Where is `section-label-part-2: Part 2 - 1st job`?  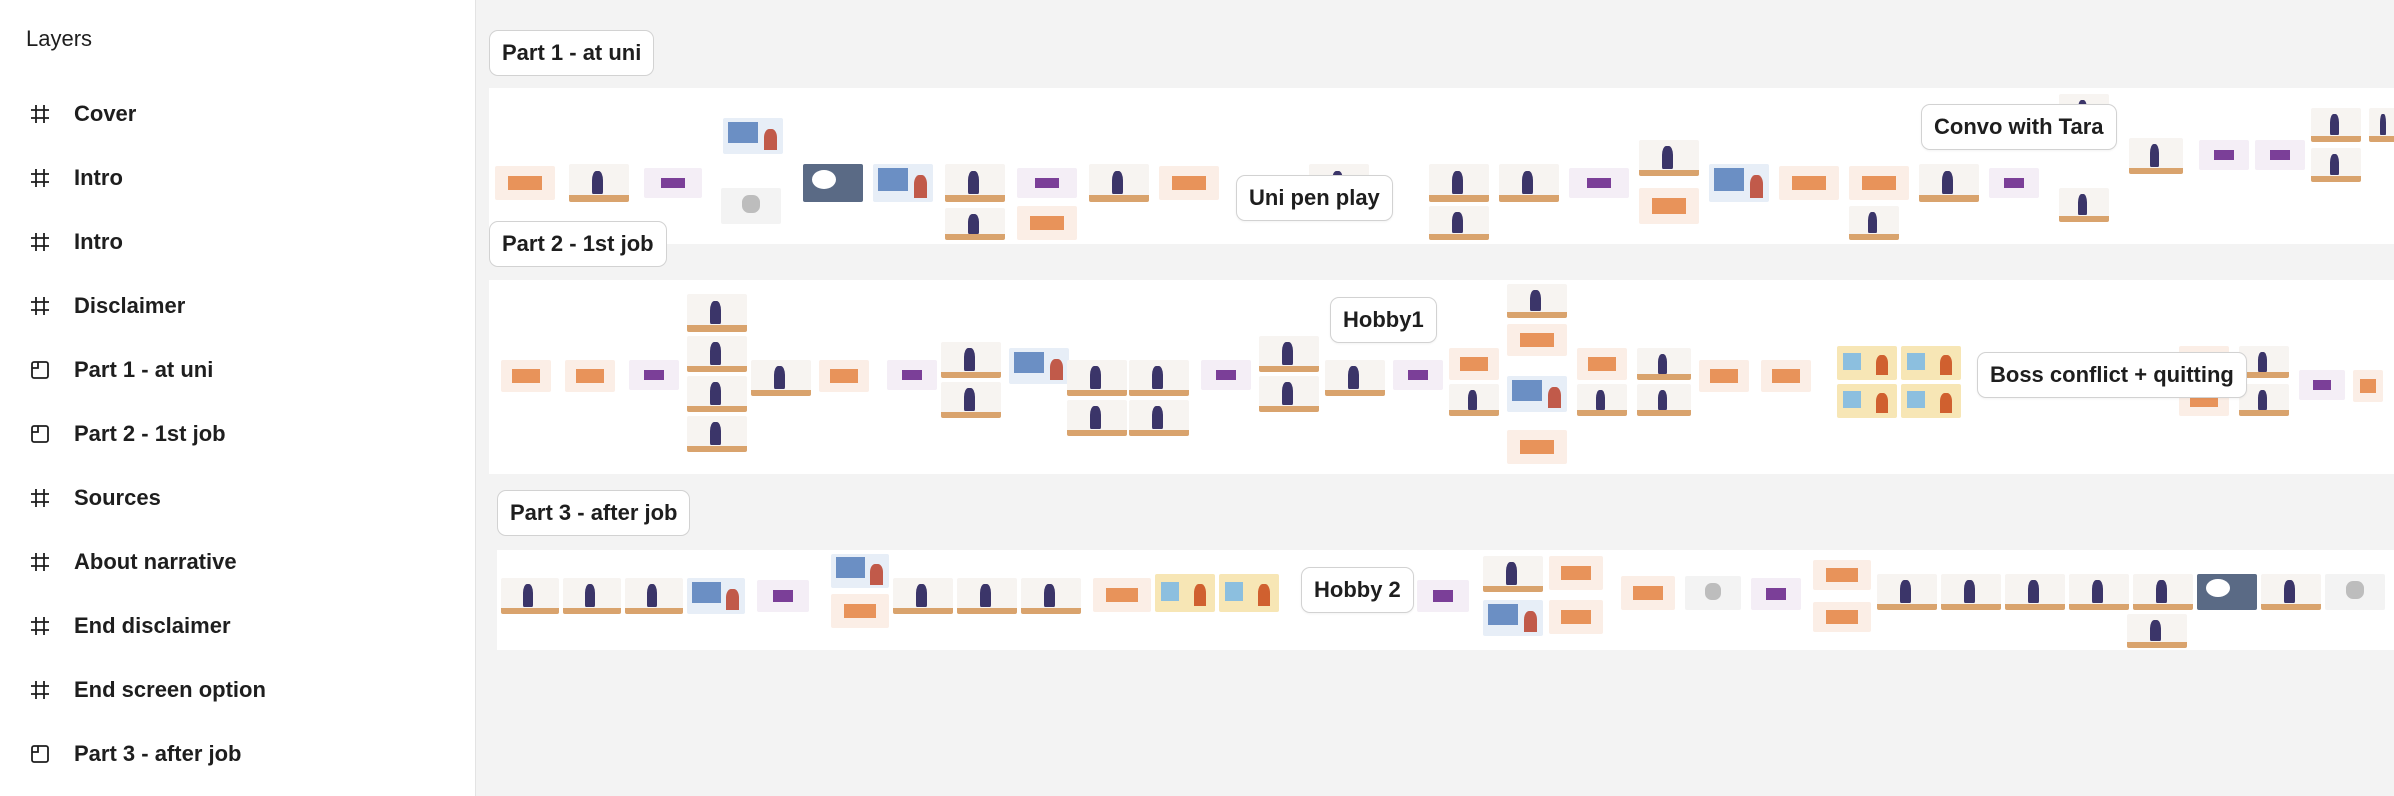 section-label-part-2: Part 2 - 1st job is located at coordinates (578, 244).